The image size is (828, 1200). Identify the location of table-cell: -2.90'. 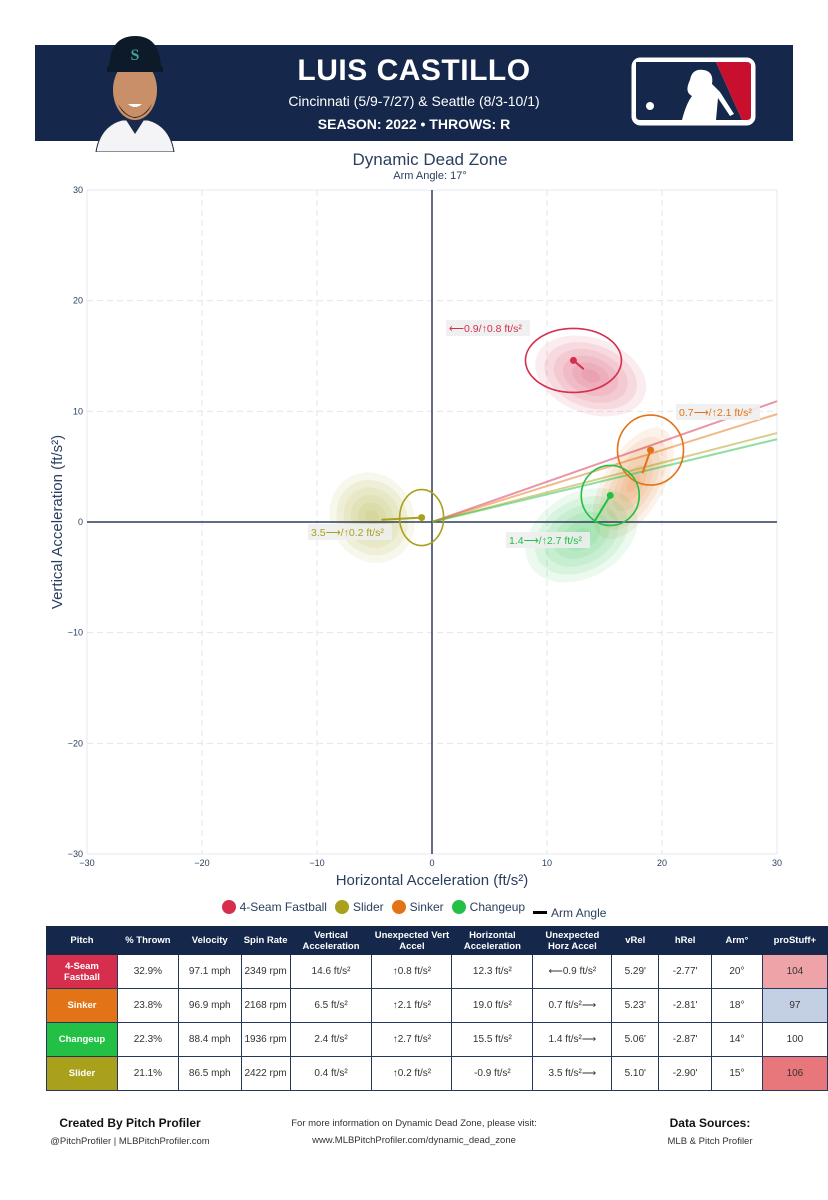
(685, 1073).